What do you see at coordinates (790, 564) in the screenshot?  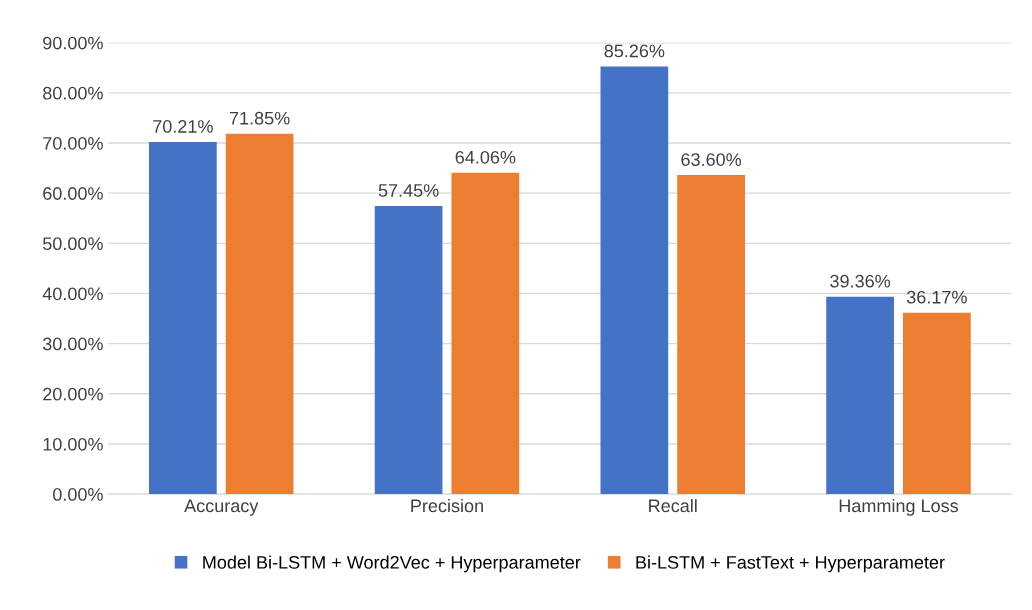 I see `legend-label: Bi-LSTM + FastText + Hyperparameter` at bounding box center [790, 564].